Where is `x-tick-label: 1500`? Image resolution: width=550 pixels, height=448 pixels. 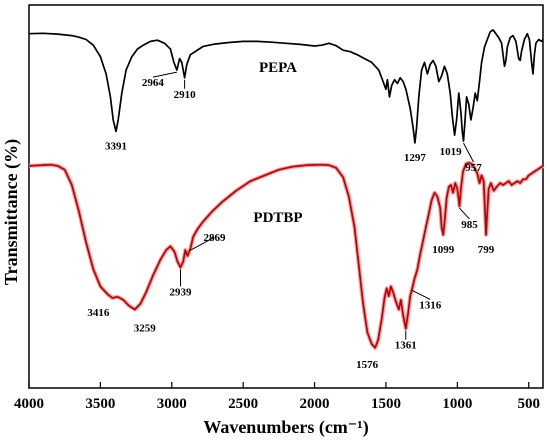 x-tick-label: 1500 is located at coordinates (386, 404).